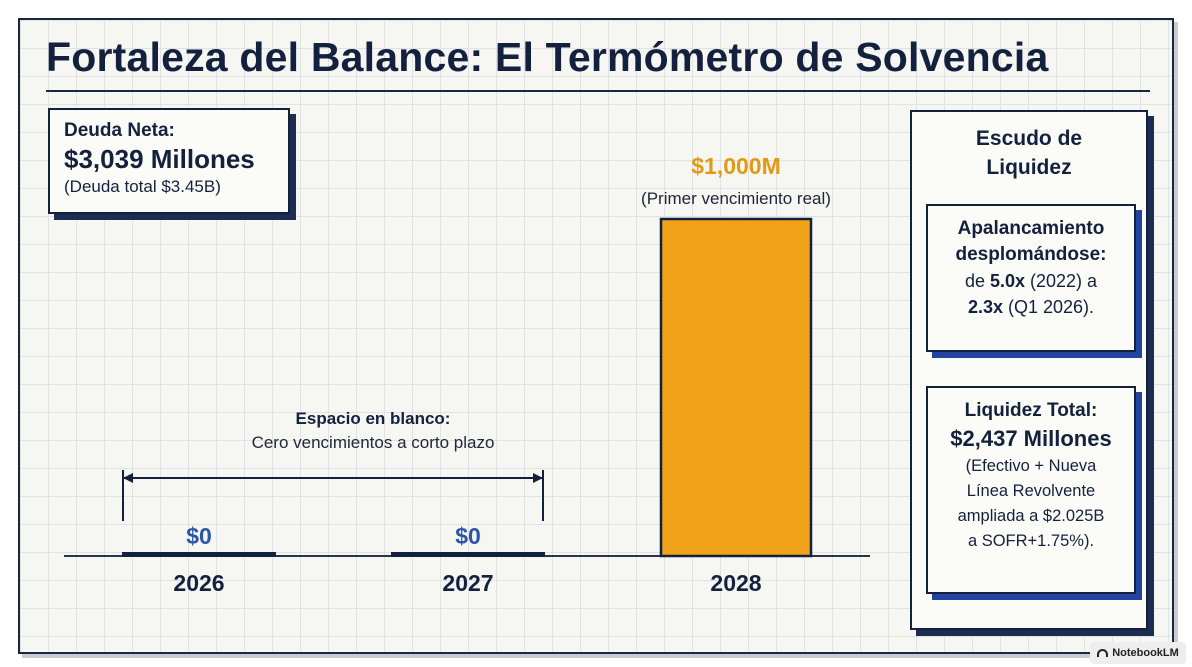 This screenshot has width=1192, height=667. What do you see at coordinates (468, 536) in the screenshot?
I see `bar-value-label-2027: $0` at bounding box center [468, 536].